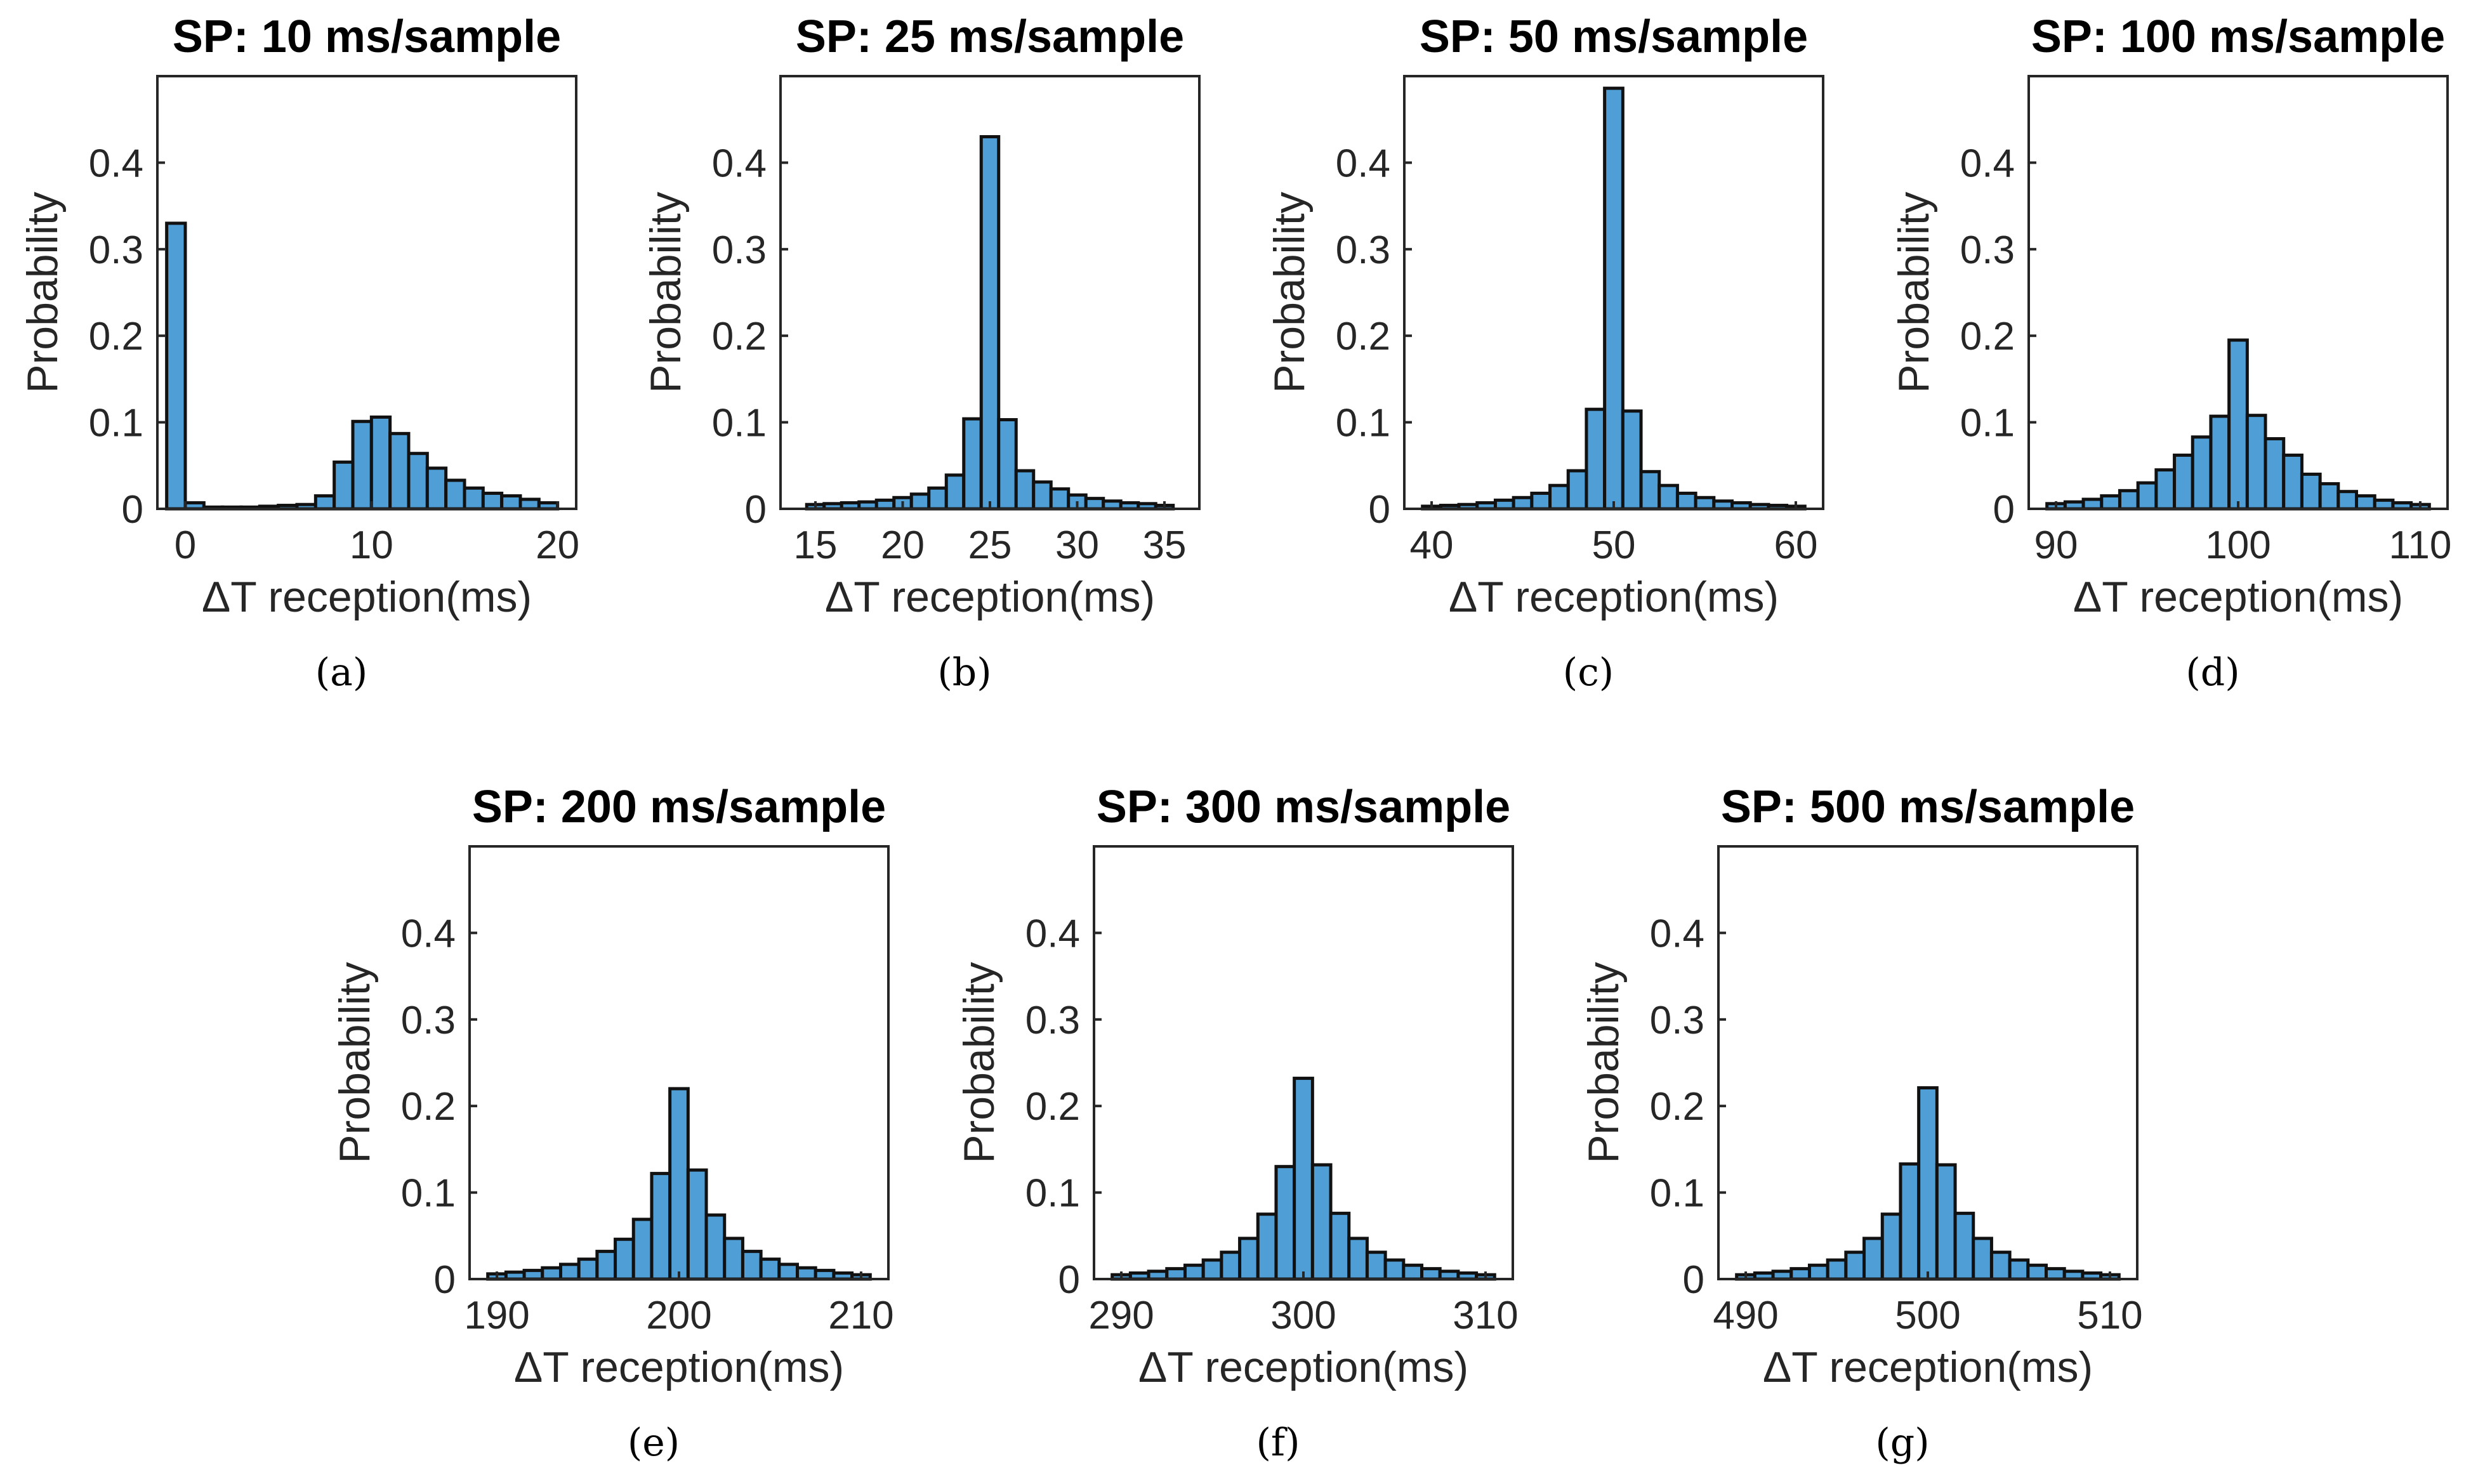 The width and height of the screenshot is (2478, 1484). Describe the element at coordinates (1432, 545) in the screenshot. I see `xtick-label-c-0: 40` at that location.